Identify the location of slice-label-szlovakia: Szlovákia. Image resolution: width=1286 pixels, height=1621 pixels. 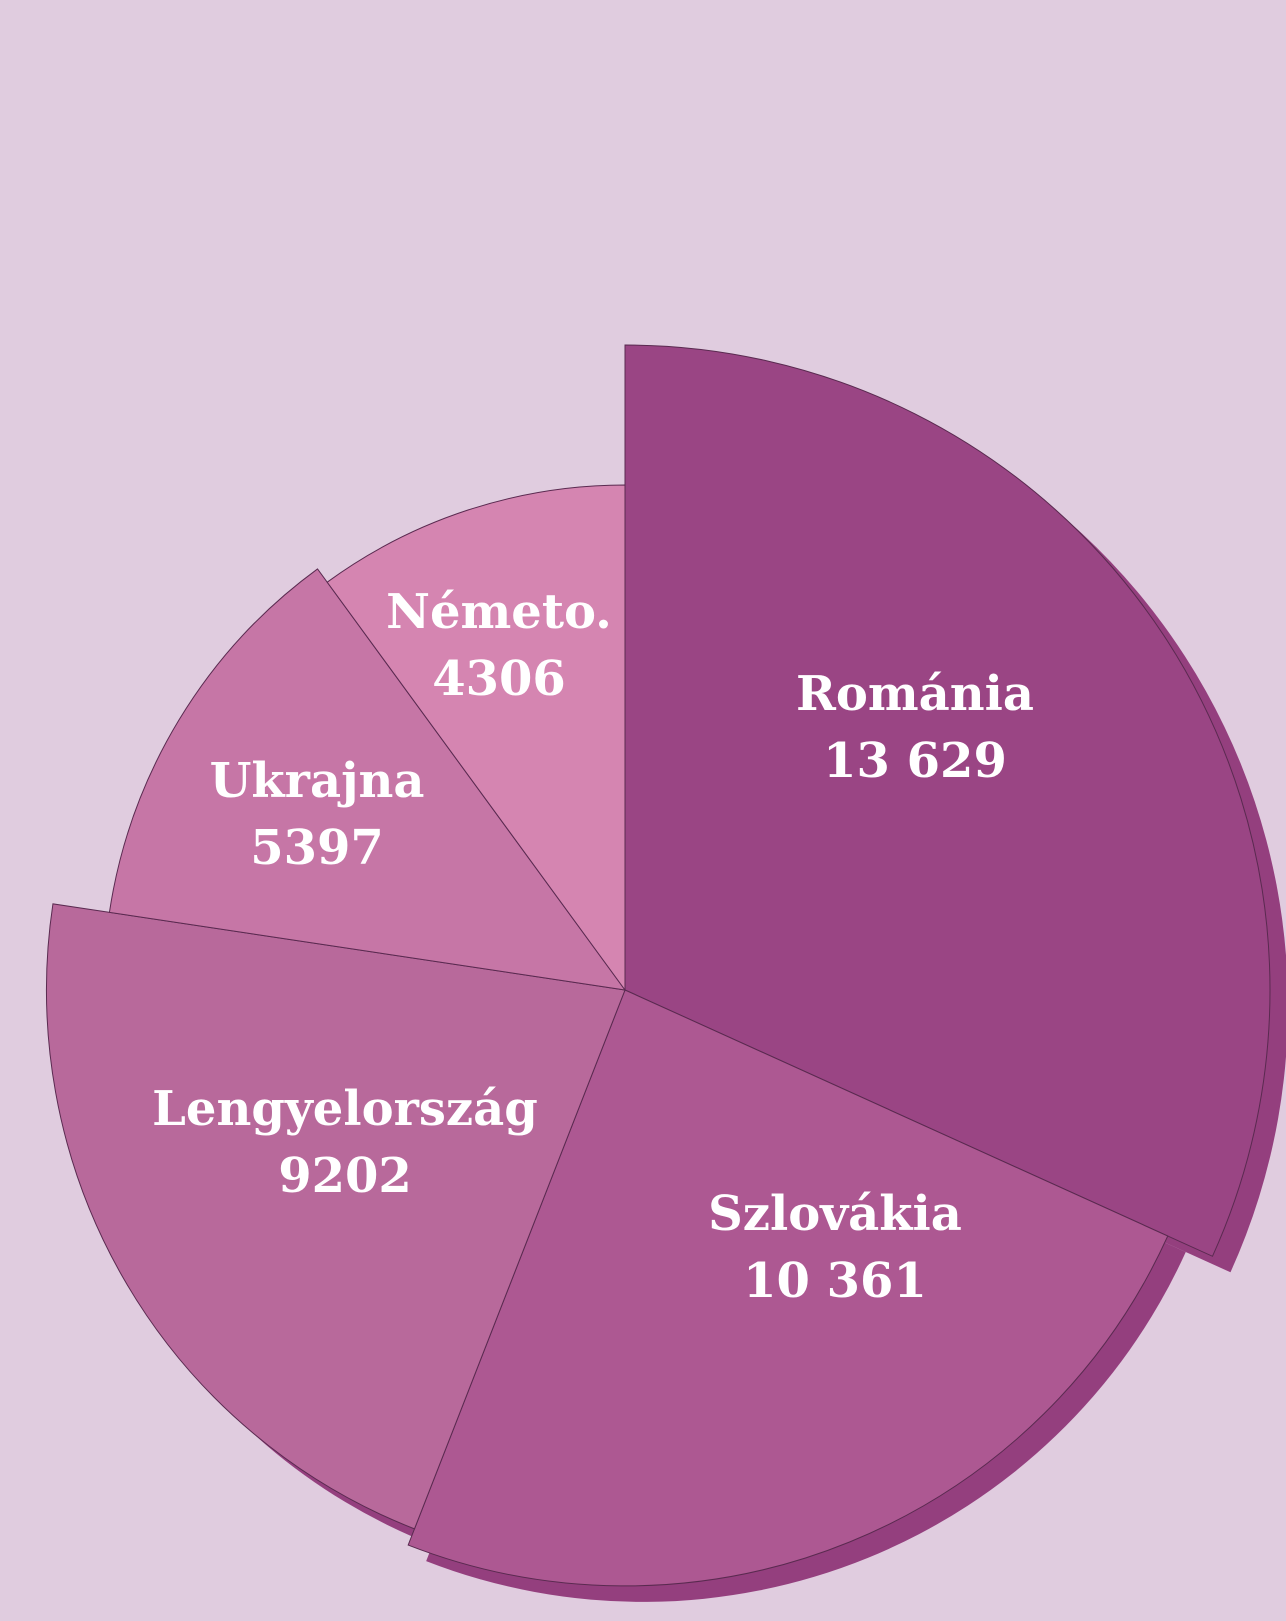
(835, 1214).